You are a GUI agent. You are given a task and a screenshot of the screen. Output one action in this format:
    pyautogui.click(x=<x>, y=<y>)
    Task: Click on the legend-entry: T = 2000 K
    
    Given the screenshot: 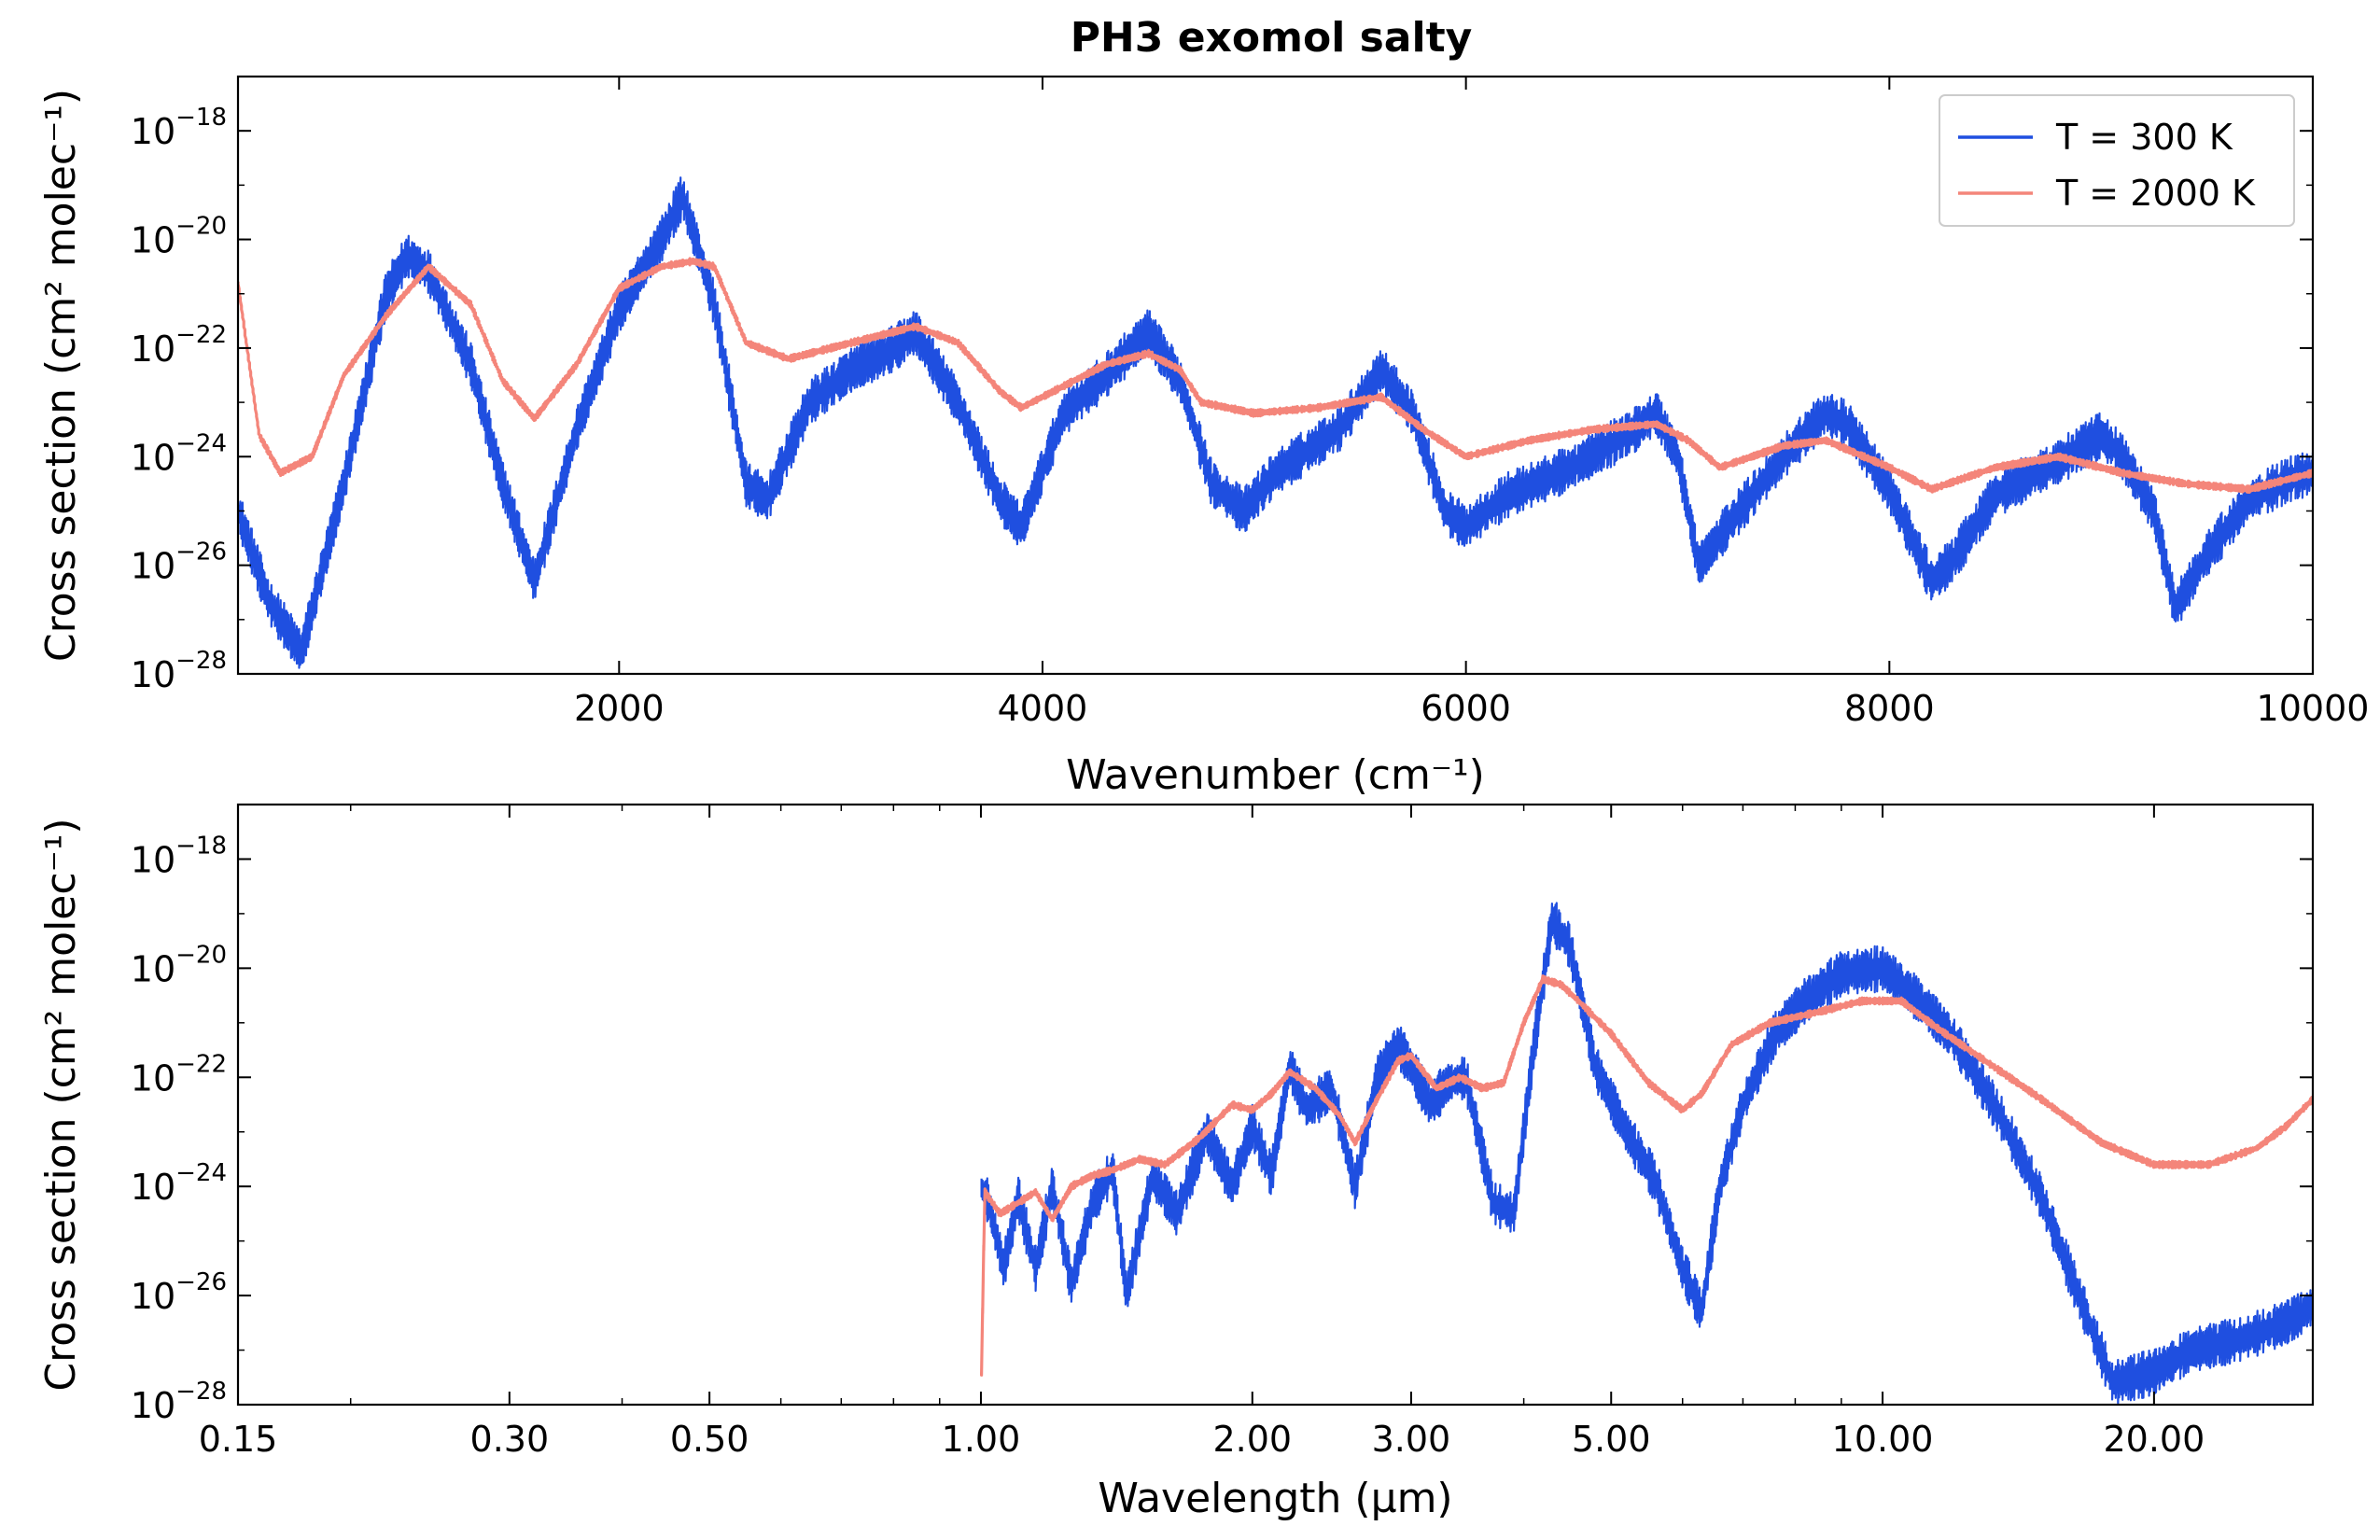 What is the action you would take?
    pyautogui.click(x=2155, y=193)
    